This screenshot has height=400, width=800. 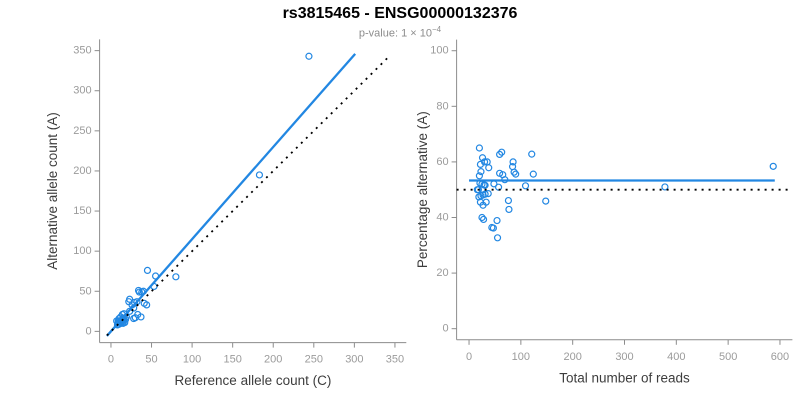 What do you see at coordinates (232, 360) in the screenshot?
I see `x-tick-label: 150` at bounding box center [232, 360].